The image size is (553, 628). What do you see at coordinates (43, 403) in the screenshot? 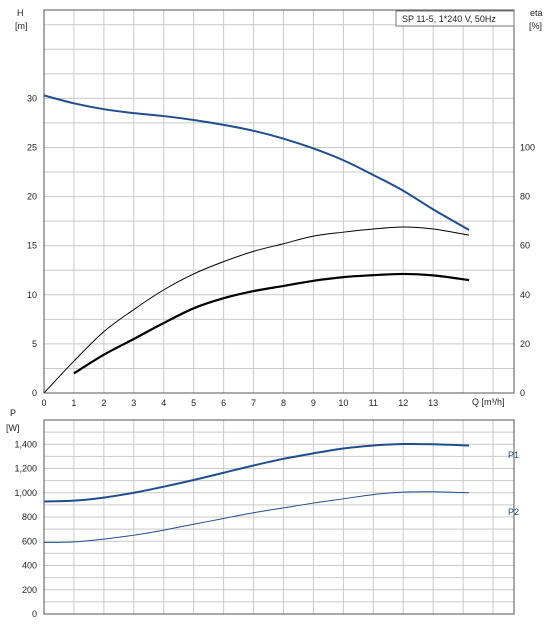
I see `x-tick-label: 0` at bounding box center [43, 403].